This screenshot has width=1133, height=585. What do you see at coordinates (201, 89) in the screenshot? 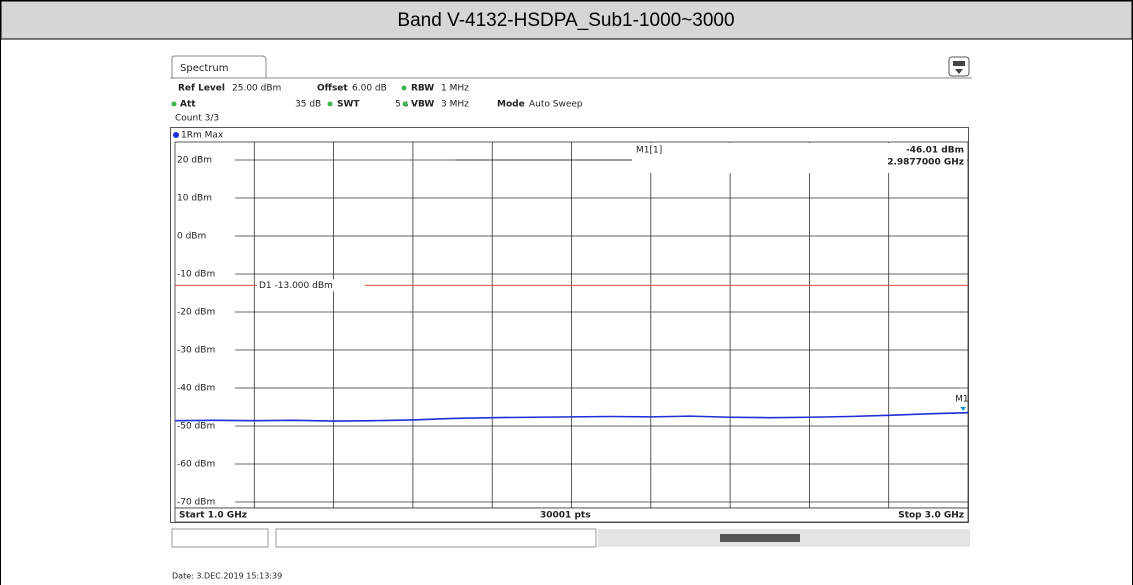
I see `setting-label: Ref Level` at bounding box center [201, 89].